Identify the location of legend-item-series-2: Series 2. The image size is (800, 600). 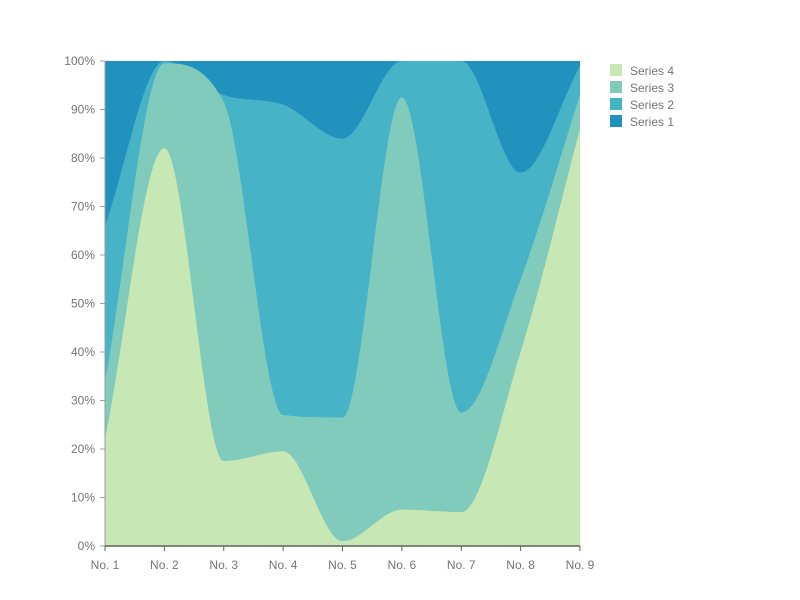
(642, 105).